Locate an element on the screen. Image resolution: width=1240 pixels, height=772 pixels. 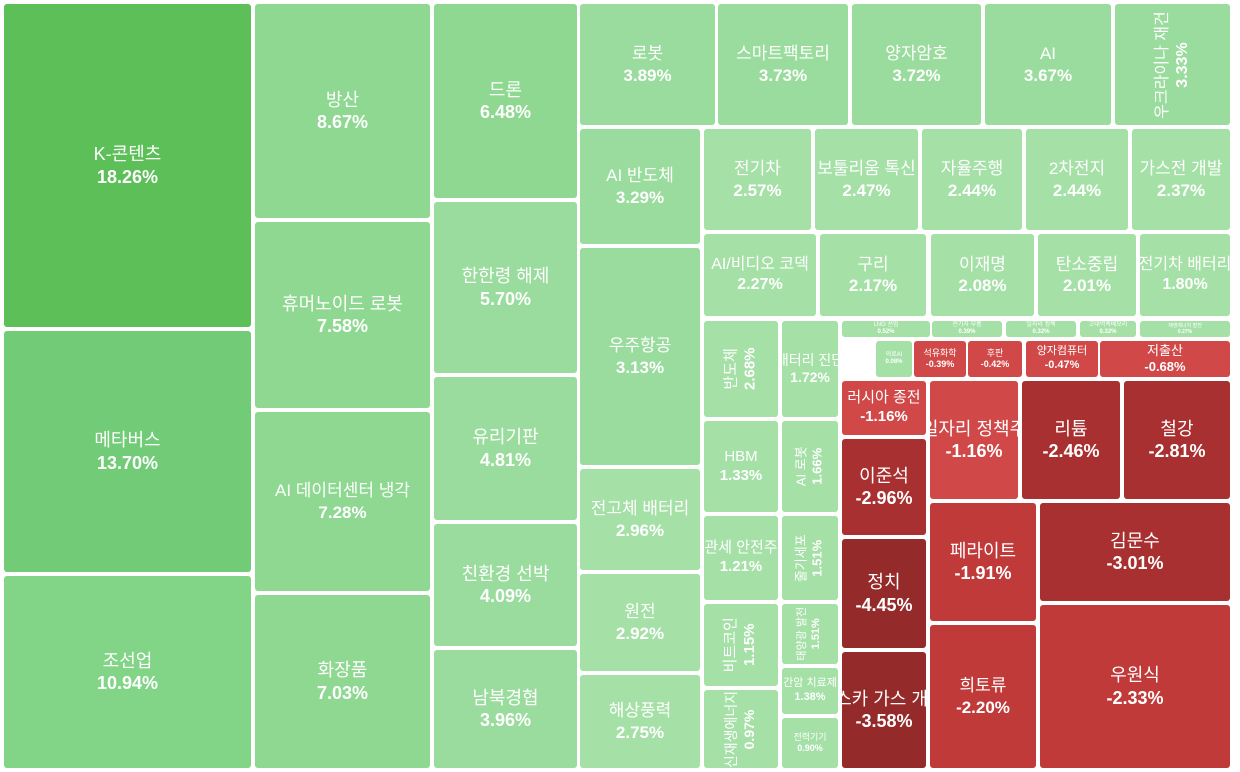
treemap-tile: 러시아 종전 -1.16% is located at coordinates (884, 408).